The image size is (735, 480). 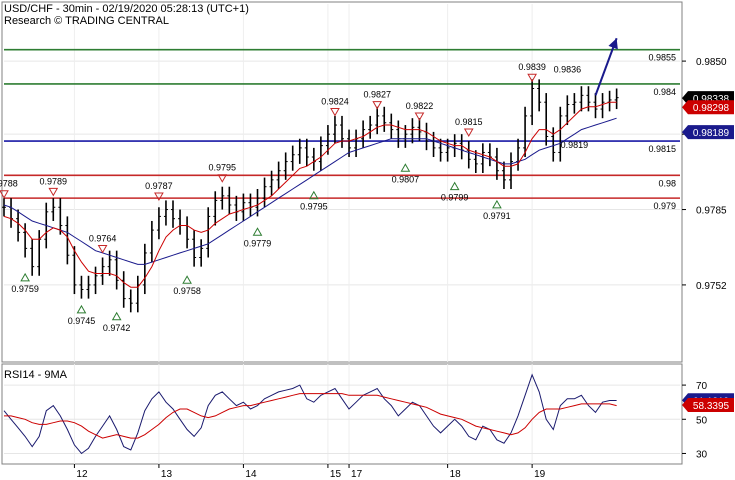 I want to click on level-label-pivot: 0.9815, so click(x=662, y=149).